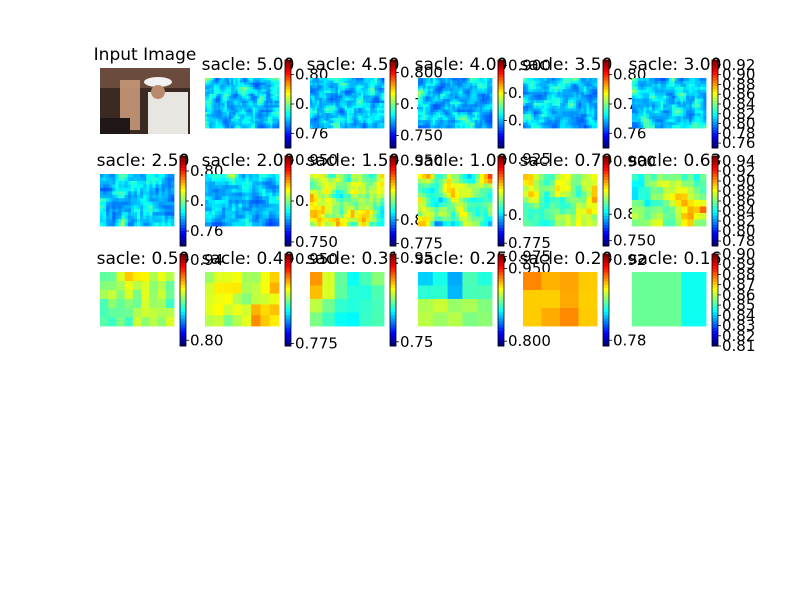 This screenshot has width=800, height=600. What do you see at coordinates (206, 340) in the screenshot?
I see `colorbar-tick-label: 0.80` at bounding box center [206, 340].